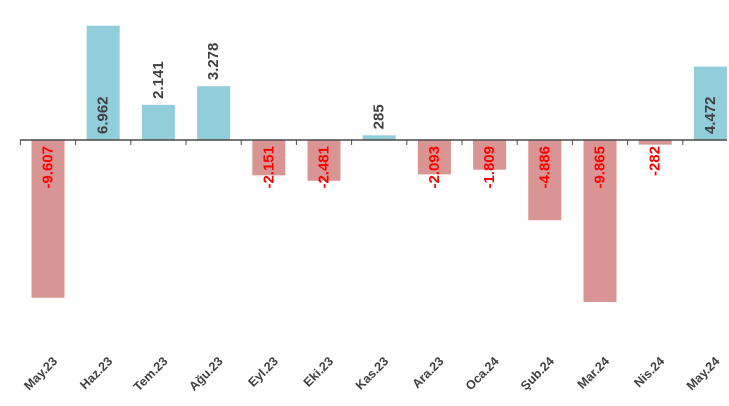 The height and width of the screenshot is (406, 729). I want to click on category-label: Ağu.23, so click(205, 373).